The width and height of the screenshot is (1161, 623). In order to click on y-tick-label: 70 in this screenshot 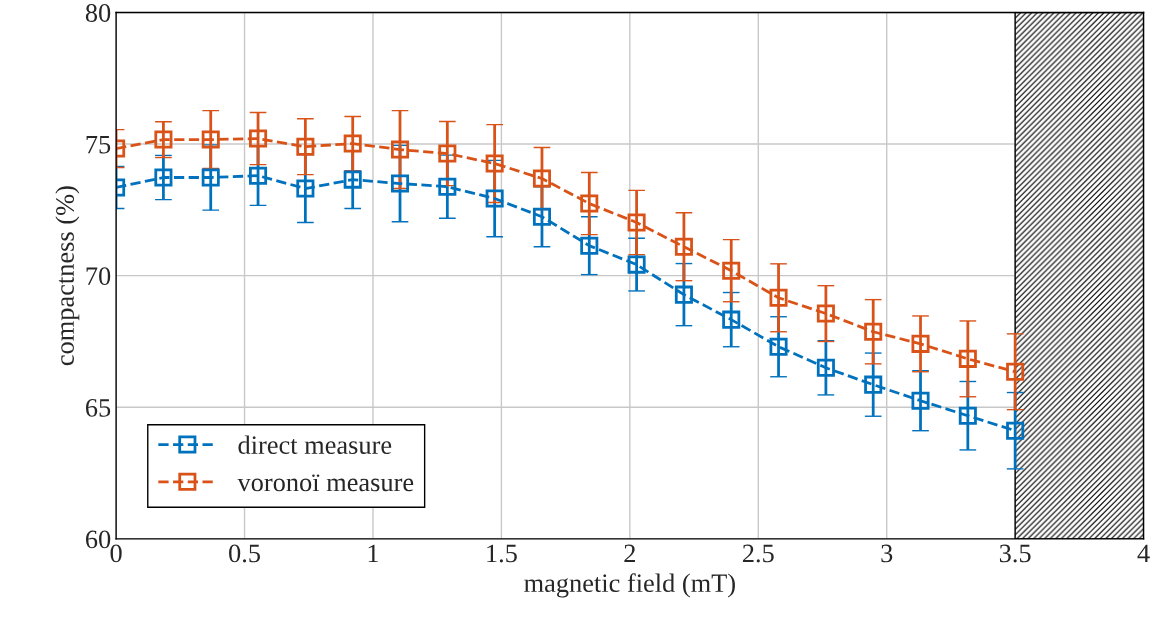, I will do `click(98, 276)`.